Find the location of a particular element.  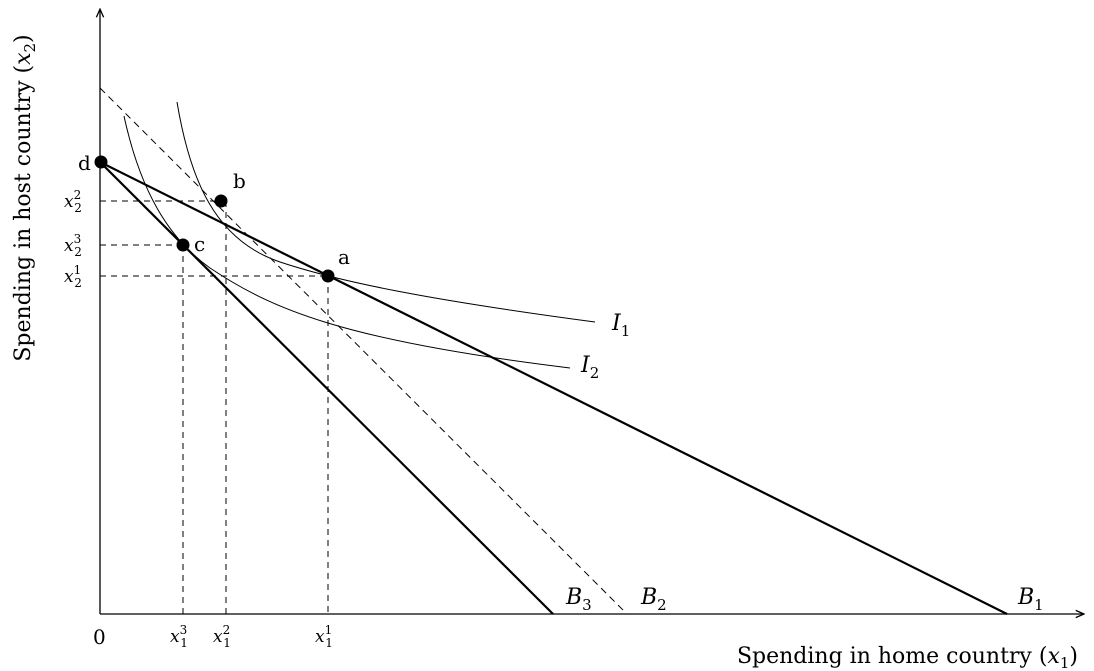

x-axis-title: Spending in home country (x1) is located at coordinates (907, 657).